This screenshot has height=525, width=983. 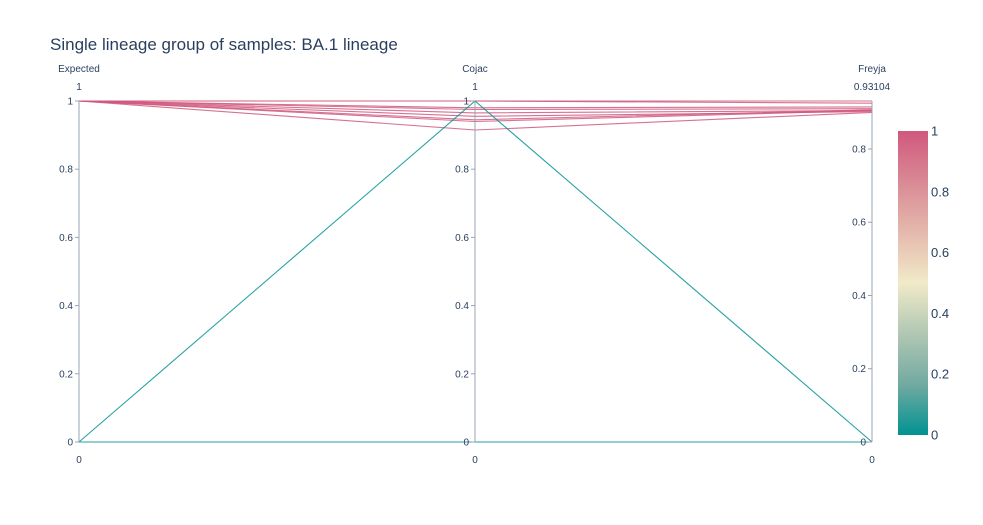 What do you see at coordinates (79, 69) in the screenshot?
I see `axis-title-1: Expected` at bounding box center [79, 69].